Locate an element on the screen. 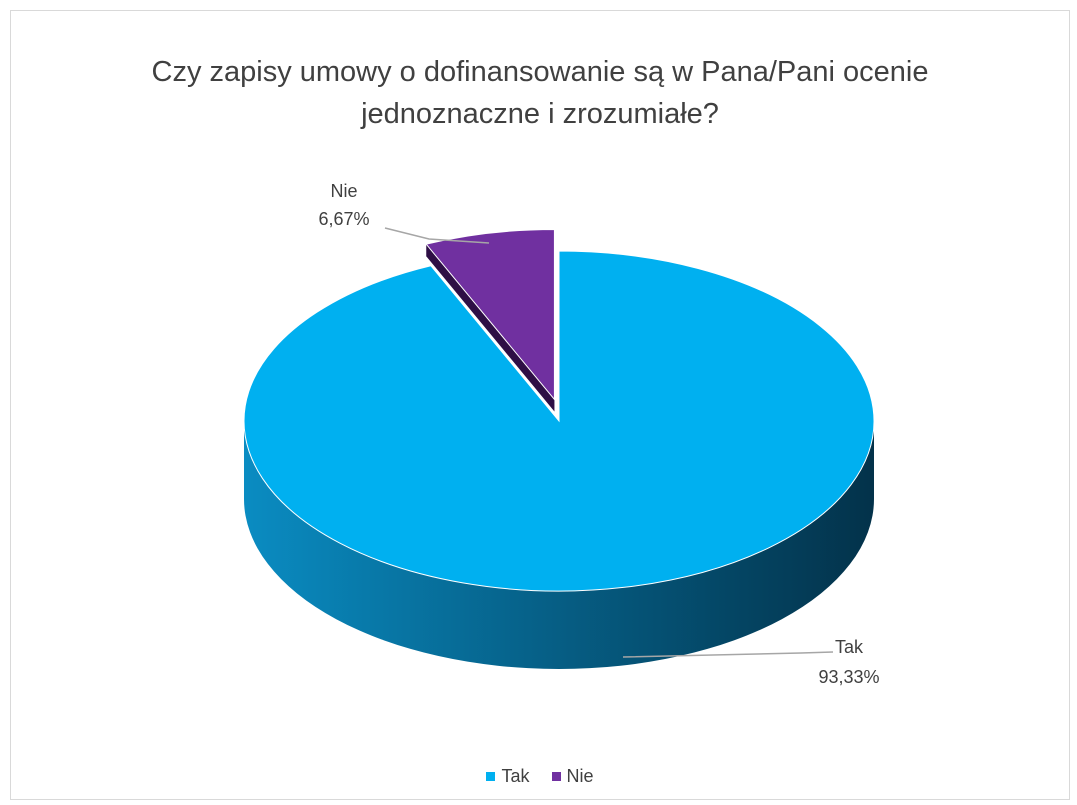 The height and width of the screenshot is (805, 1077). pie-slice-nie is located at coordinates (490, 314).